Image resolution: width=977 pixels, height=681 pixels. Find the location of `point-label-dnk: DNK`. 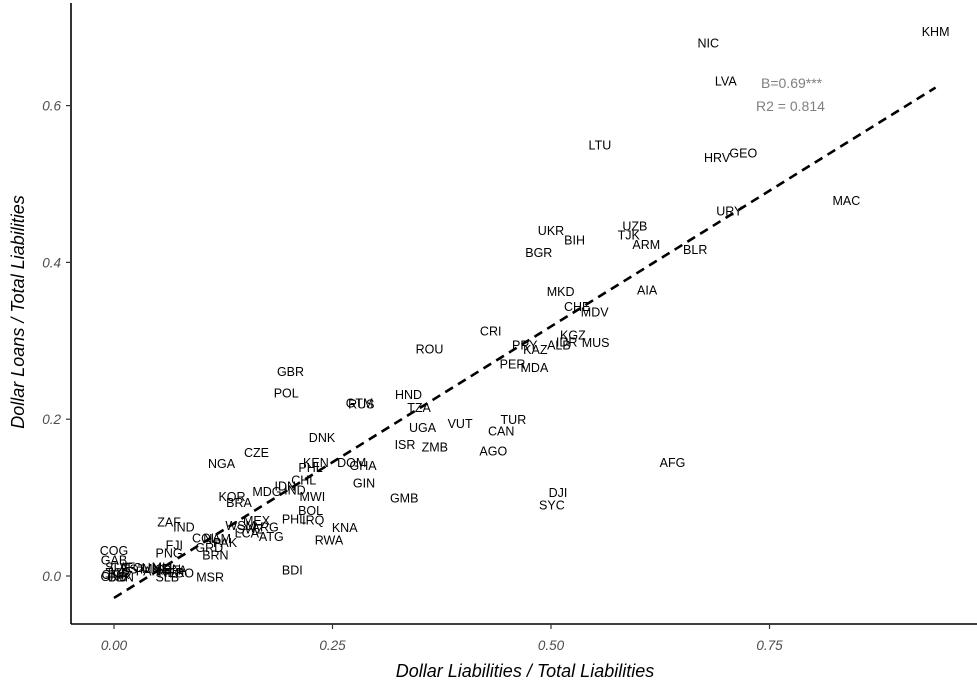

point-label-dnk: DNK is located at coordinates (322, 438).